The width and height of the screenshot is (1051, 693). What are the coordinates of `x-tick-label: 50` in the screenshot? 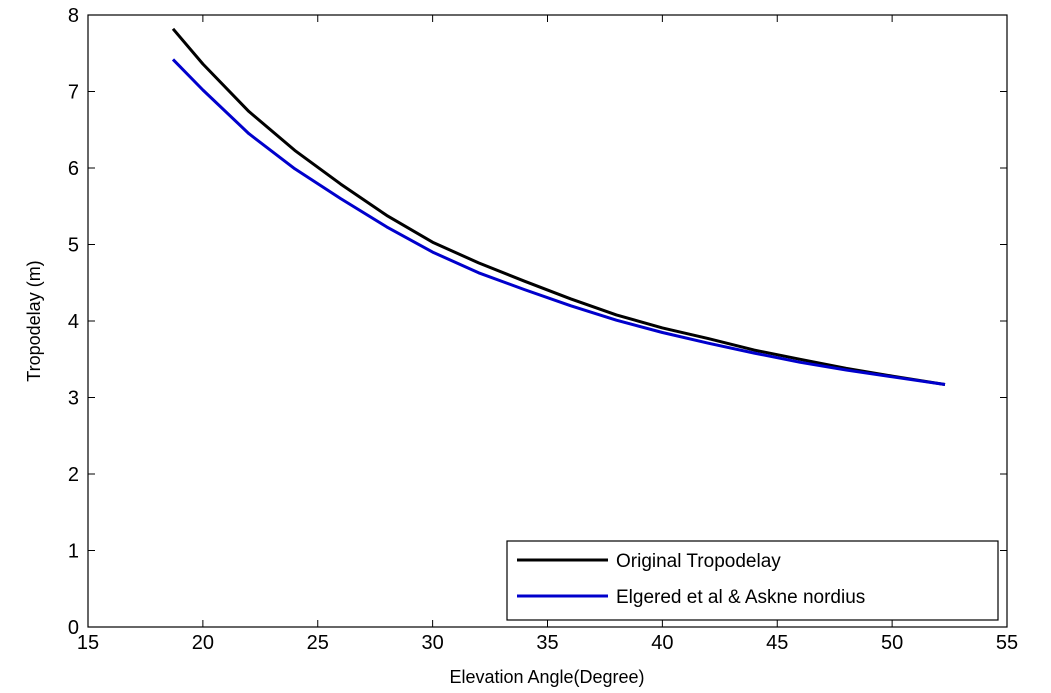 It's located at (892, 643).